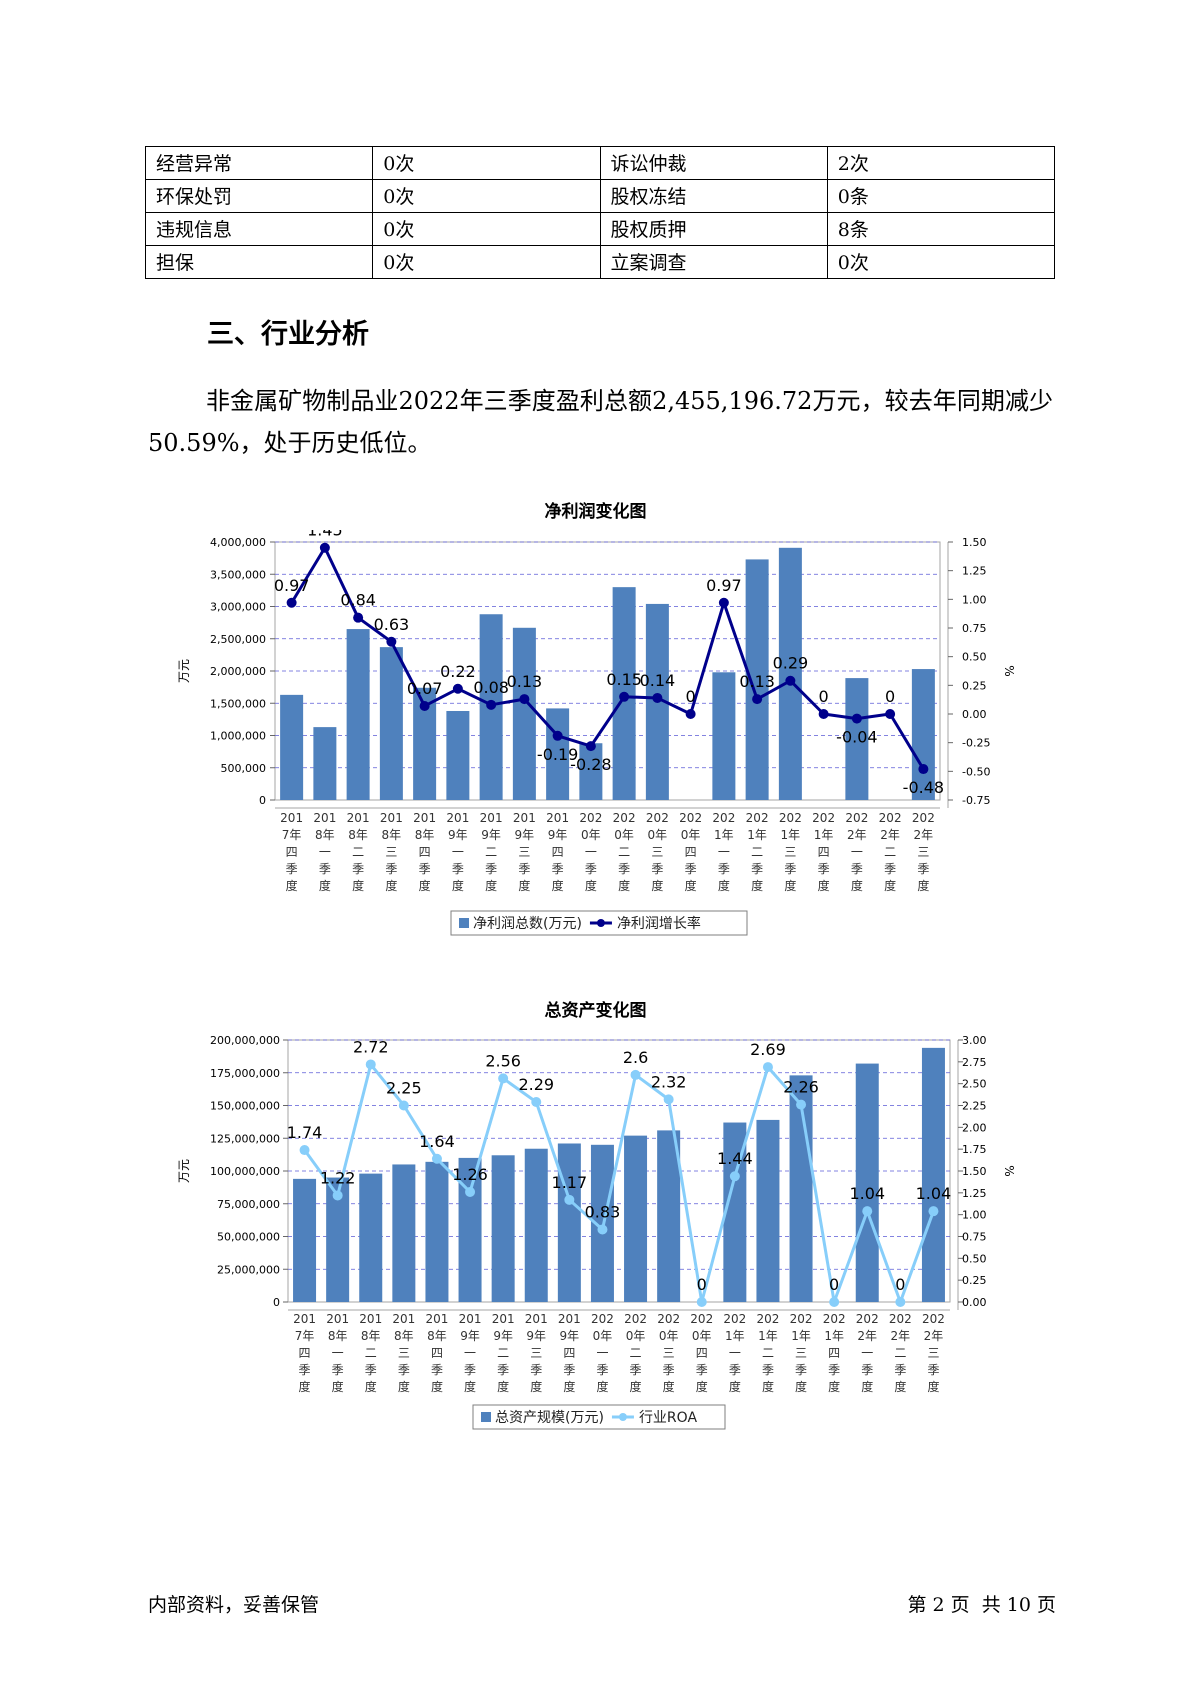 The image size is (1191, 1684). What do you see at coordinates (658, 680) in the screenshot?
I see `data-label: 0.14` at bounding box center [658, 680].